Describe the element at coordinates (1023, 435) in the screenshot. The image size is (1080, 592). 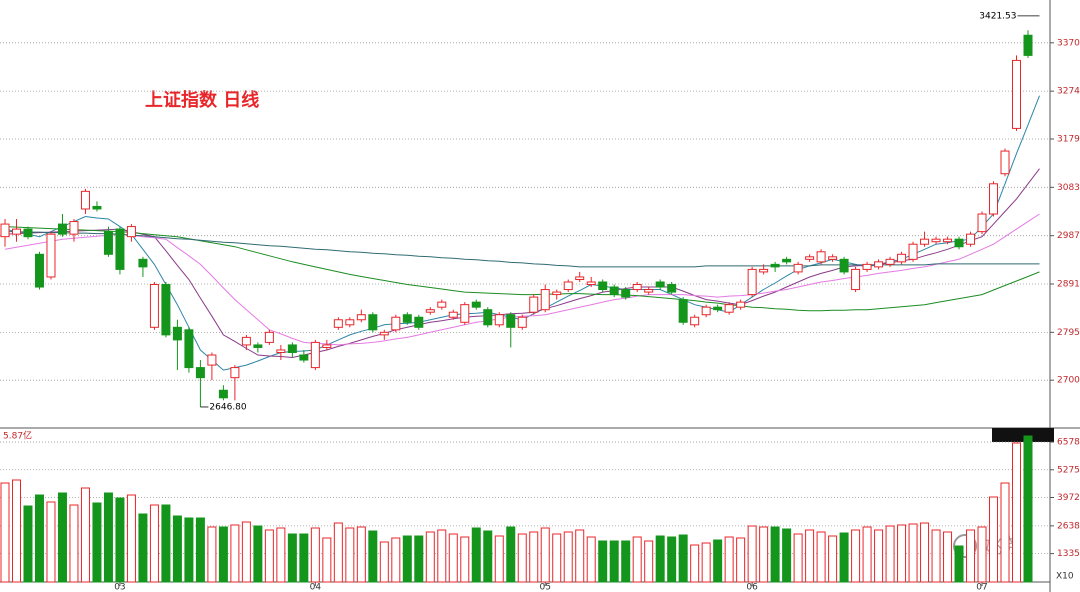
I see `indicator-box` at that location.